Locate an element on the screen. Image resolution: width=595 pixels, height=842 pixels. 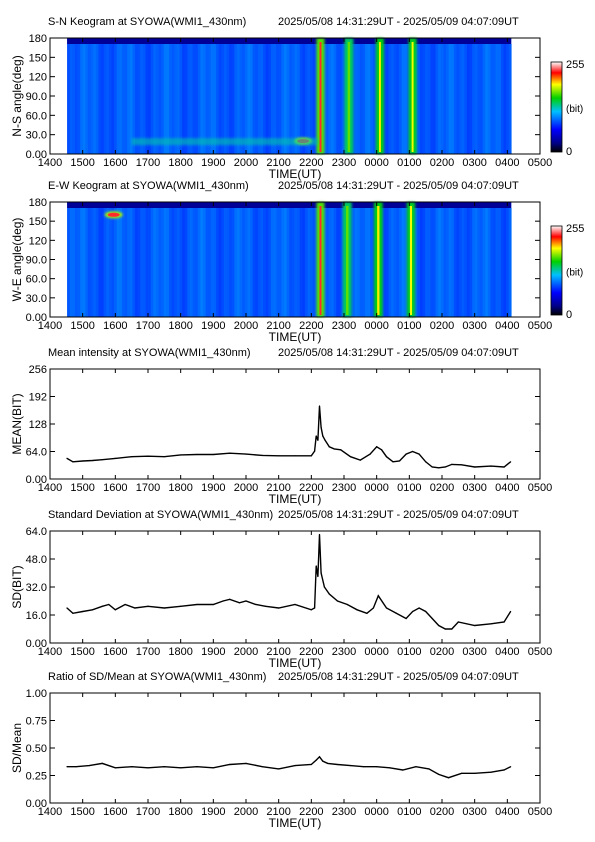
x-tick-label: 0200 is located at coordinates (442, 163).